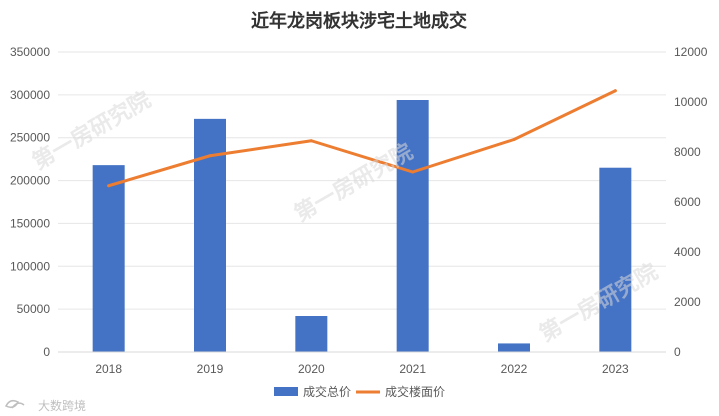 Image resolution: width=719 pixels, height=416 pixels. Describe the element at coordinates (687, 152) in the screenshot. I see `right-tick-label: 8000` at that location.